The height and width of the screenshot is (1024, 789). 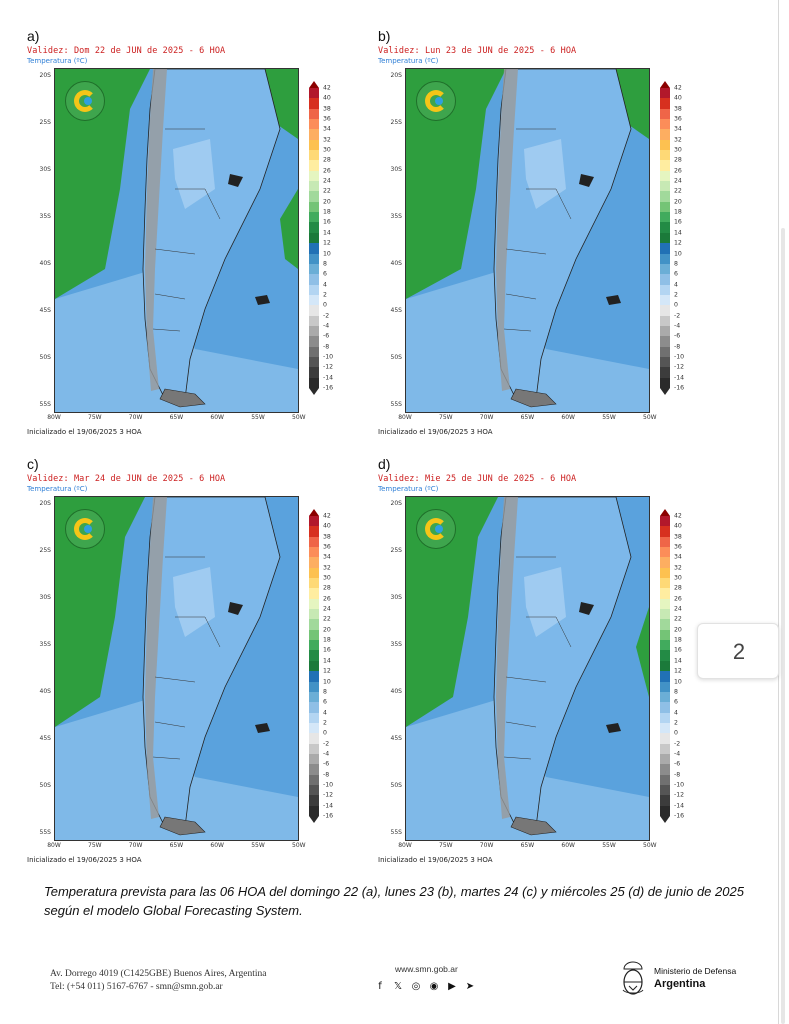 What do you see at coordinates (678, 568) in the screenshot?
I see `colorbar-tick-label: 32` at bounding box center [678, 568].